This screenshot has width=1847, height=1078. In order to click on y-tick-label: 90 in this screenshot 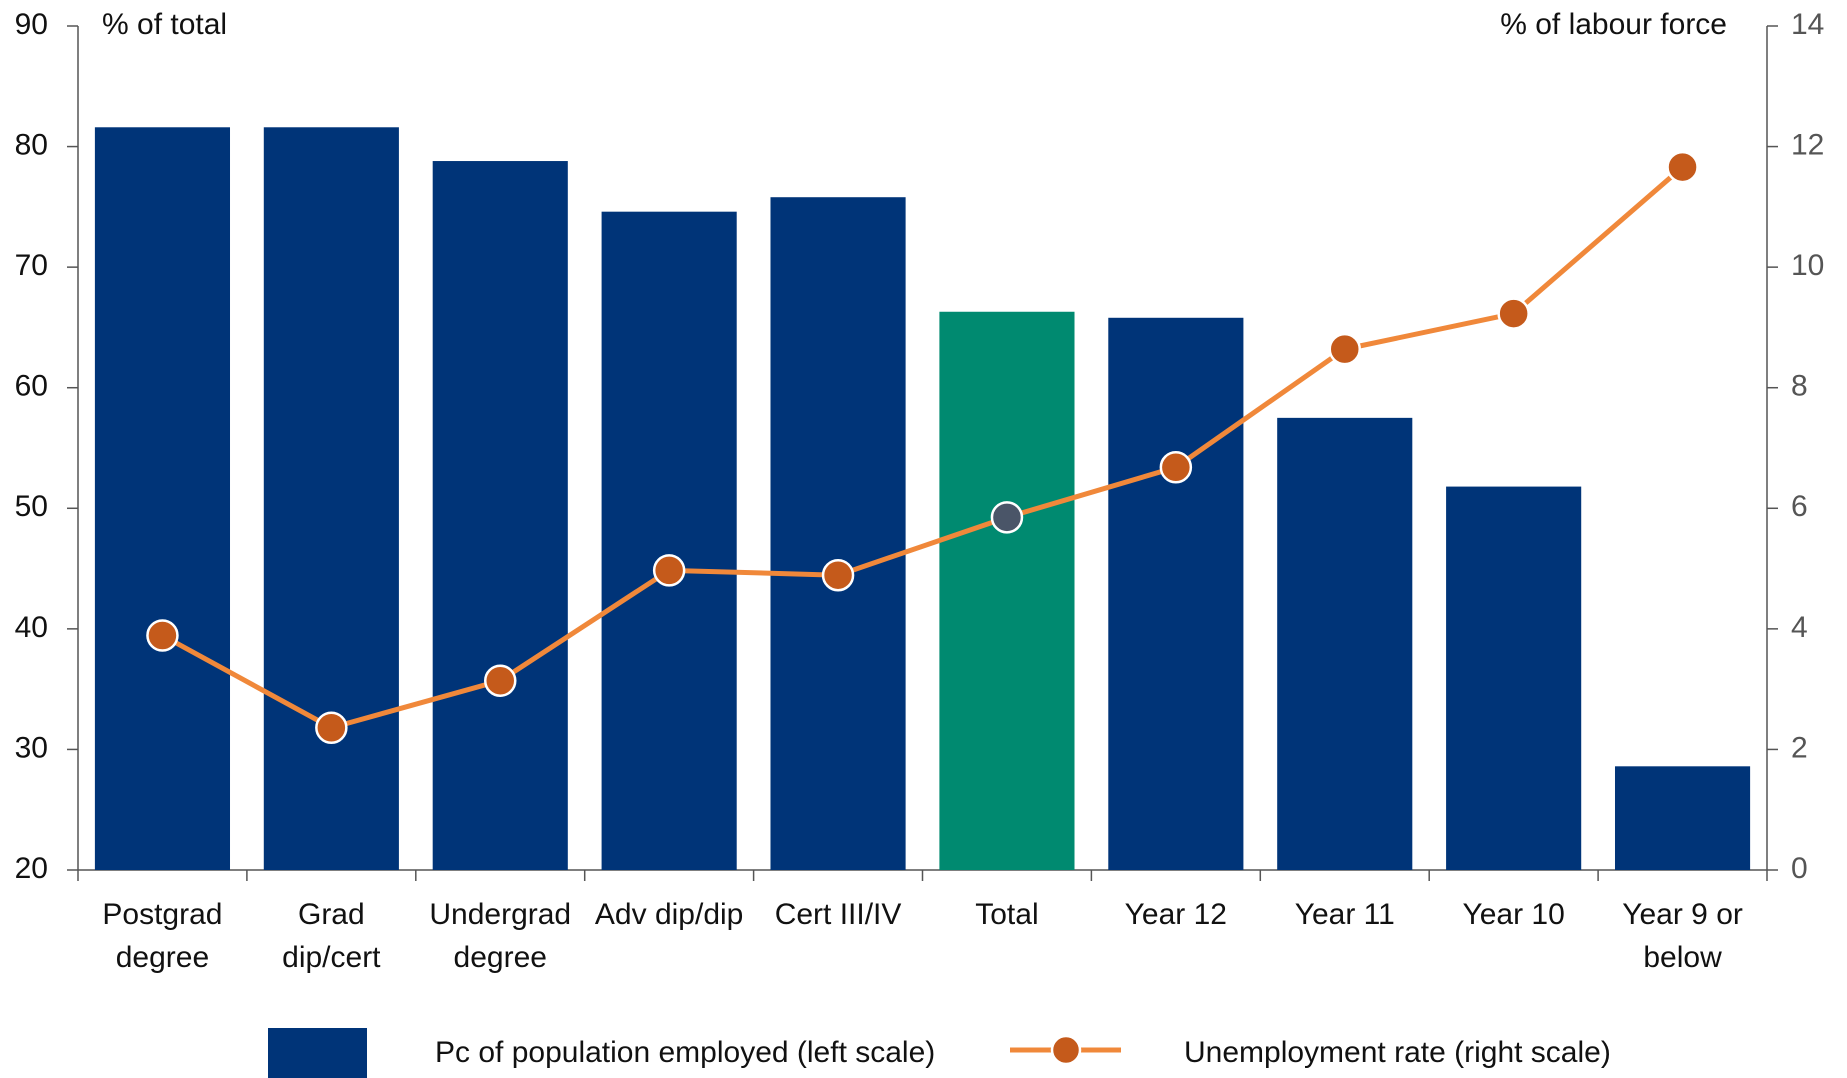, I will do `click(31, 24)`.